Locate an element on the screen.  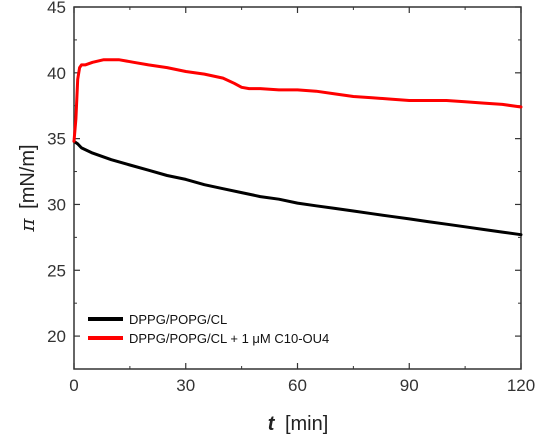
x-axis-variable: t is located at coordinates (272, 424).